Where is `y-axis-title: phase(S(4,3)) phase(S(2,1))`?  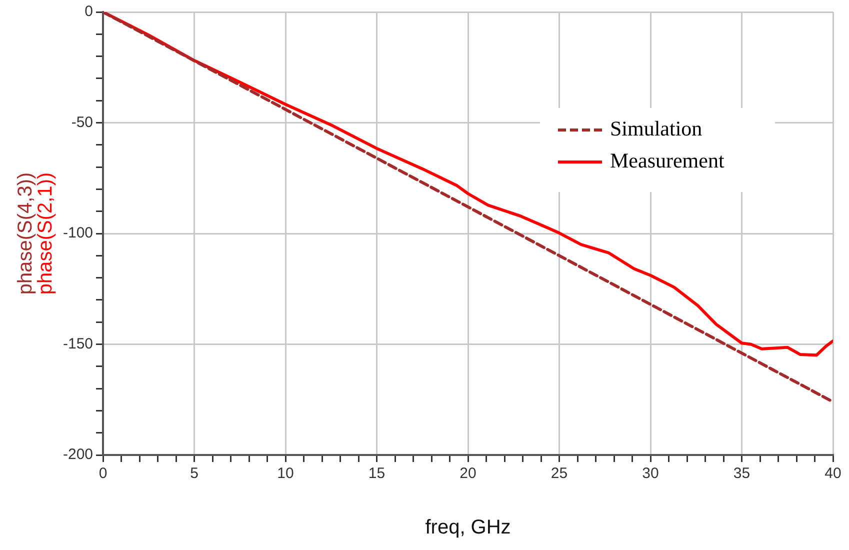 y-axis-title: phase(S(4,3)) phase(S(2,1)) is located at coordinates (35, 233).